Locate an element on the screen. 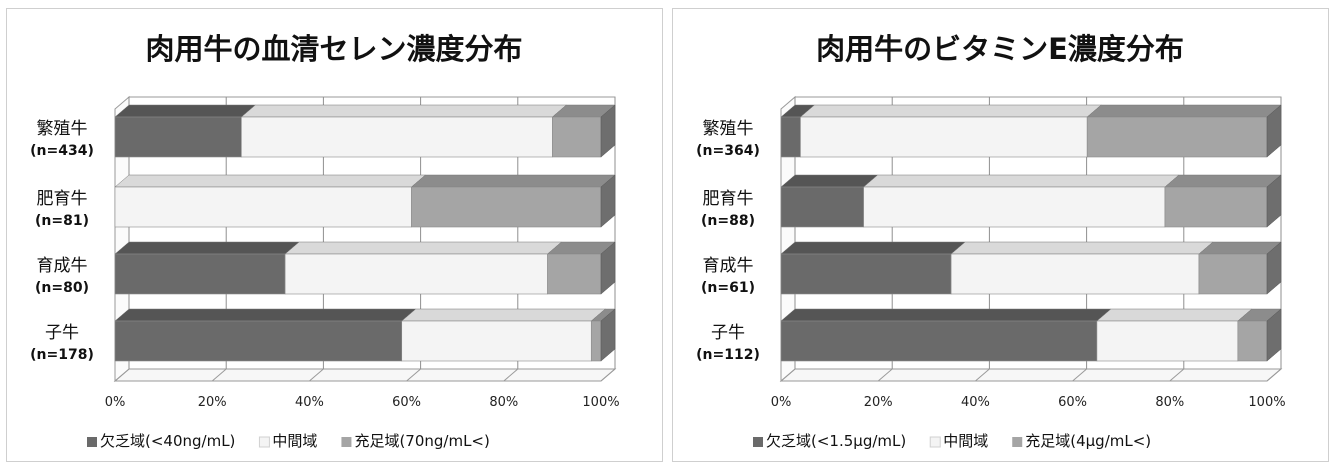  legend-label: 欠乏域(<40ng/mL) is located at coordinates (167, 441).